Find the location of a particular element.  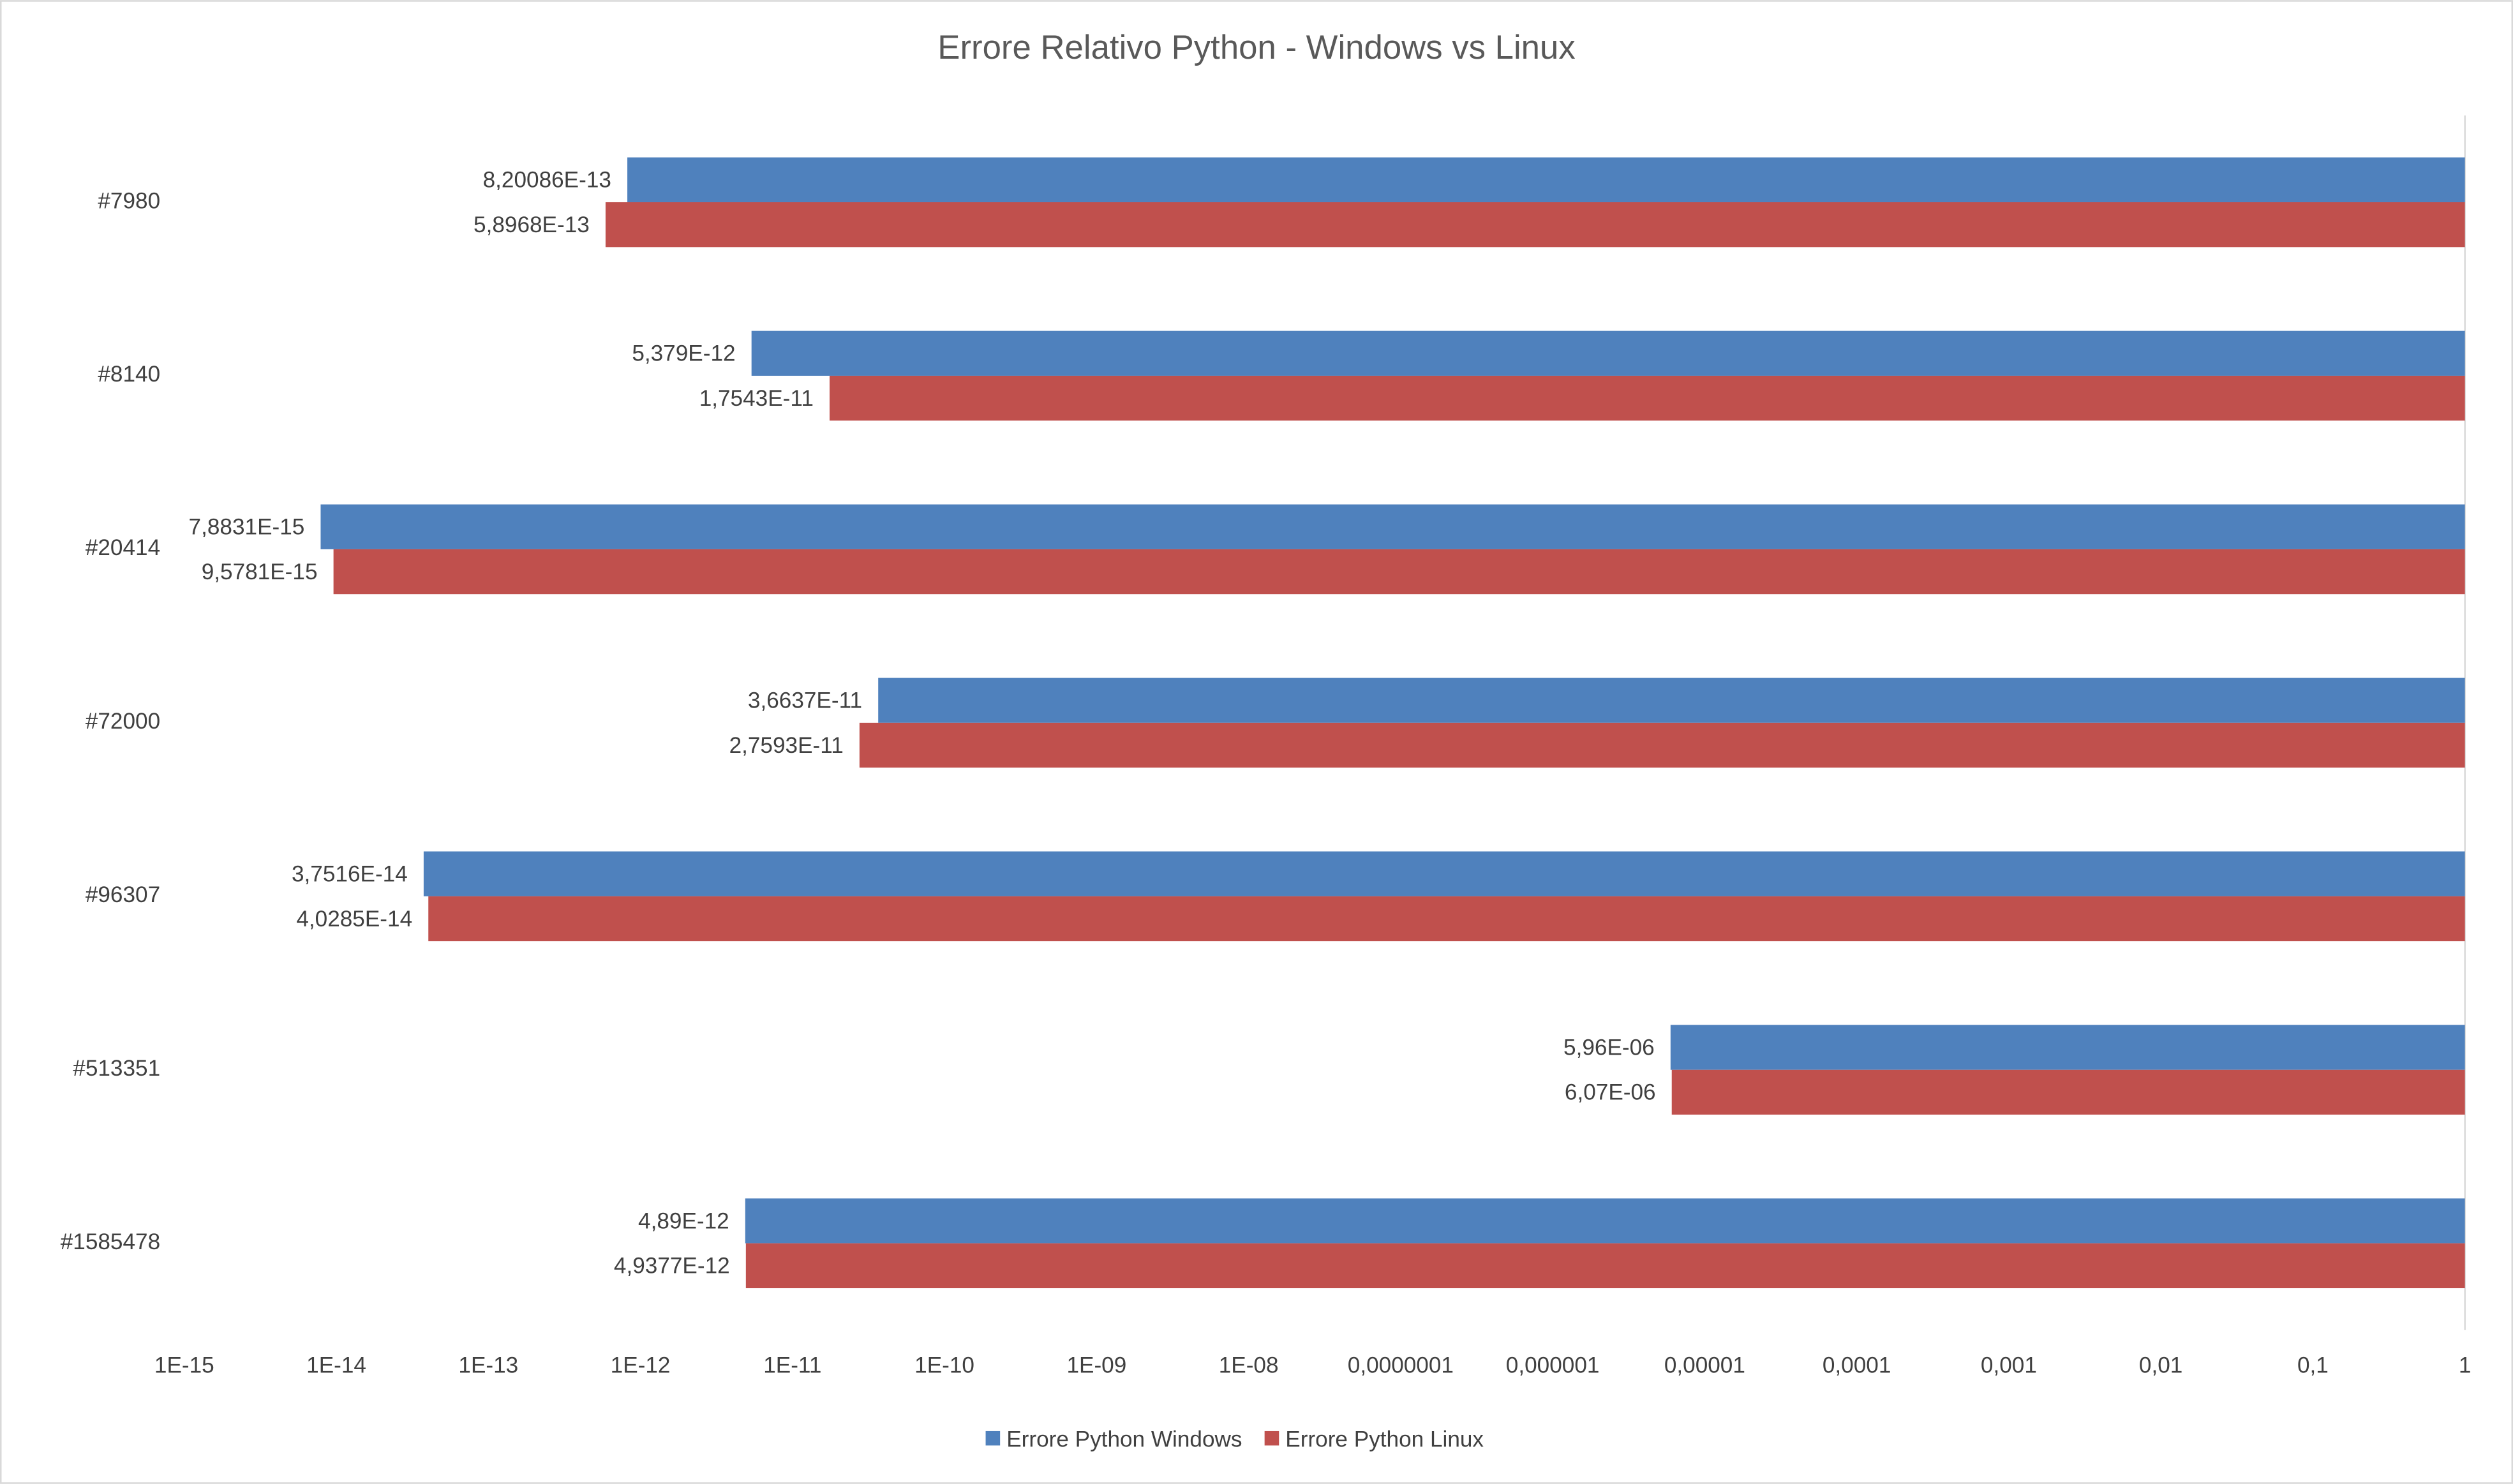

x-tick-label: 1 is located at coordinates (2466, 1365).